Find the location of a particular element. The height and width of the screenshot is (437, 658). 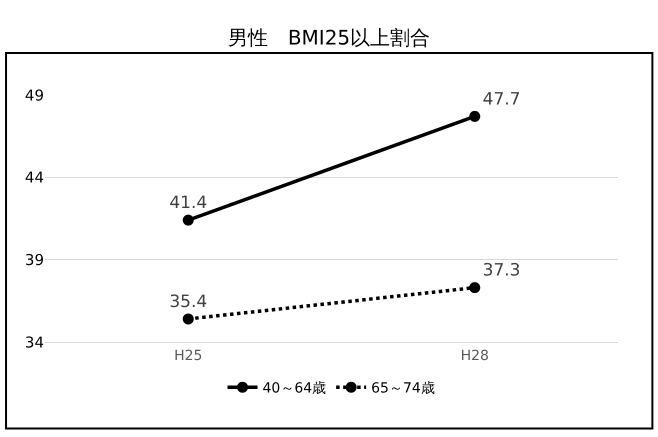

y-tick-label: 44 is located at coordinates (34, 177).